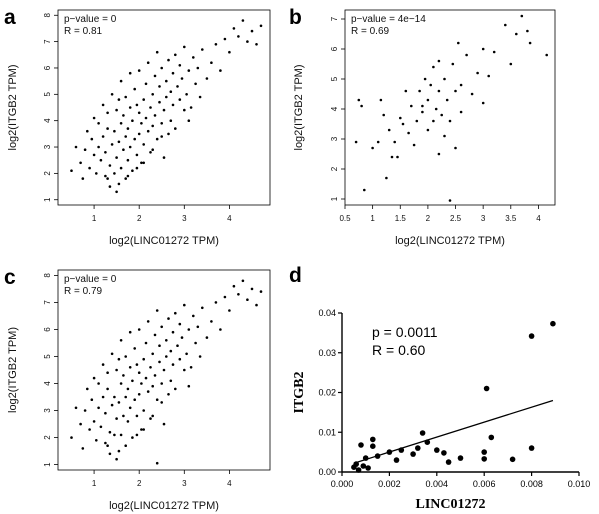 The height and width of the screenshot is (514, 599). Describe the element at coordinates (484, 484) in the screenshot. I see `x-tick-label: 0.006` at that location.